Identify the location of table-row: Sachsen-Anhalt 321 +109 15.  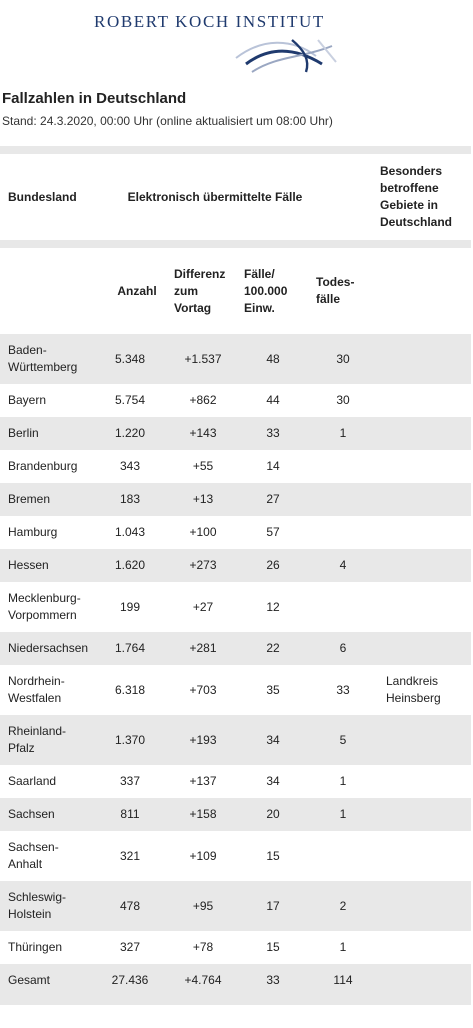
(235, 856).